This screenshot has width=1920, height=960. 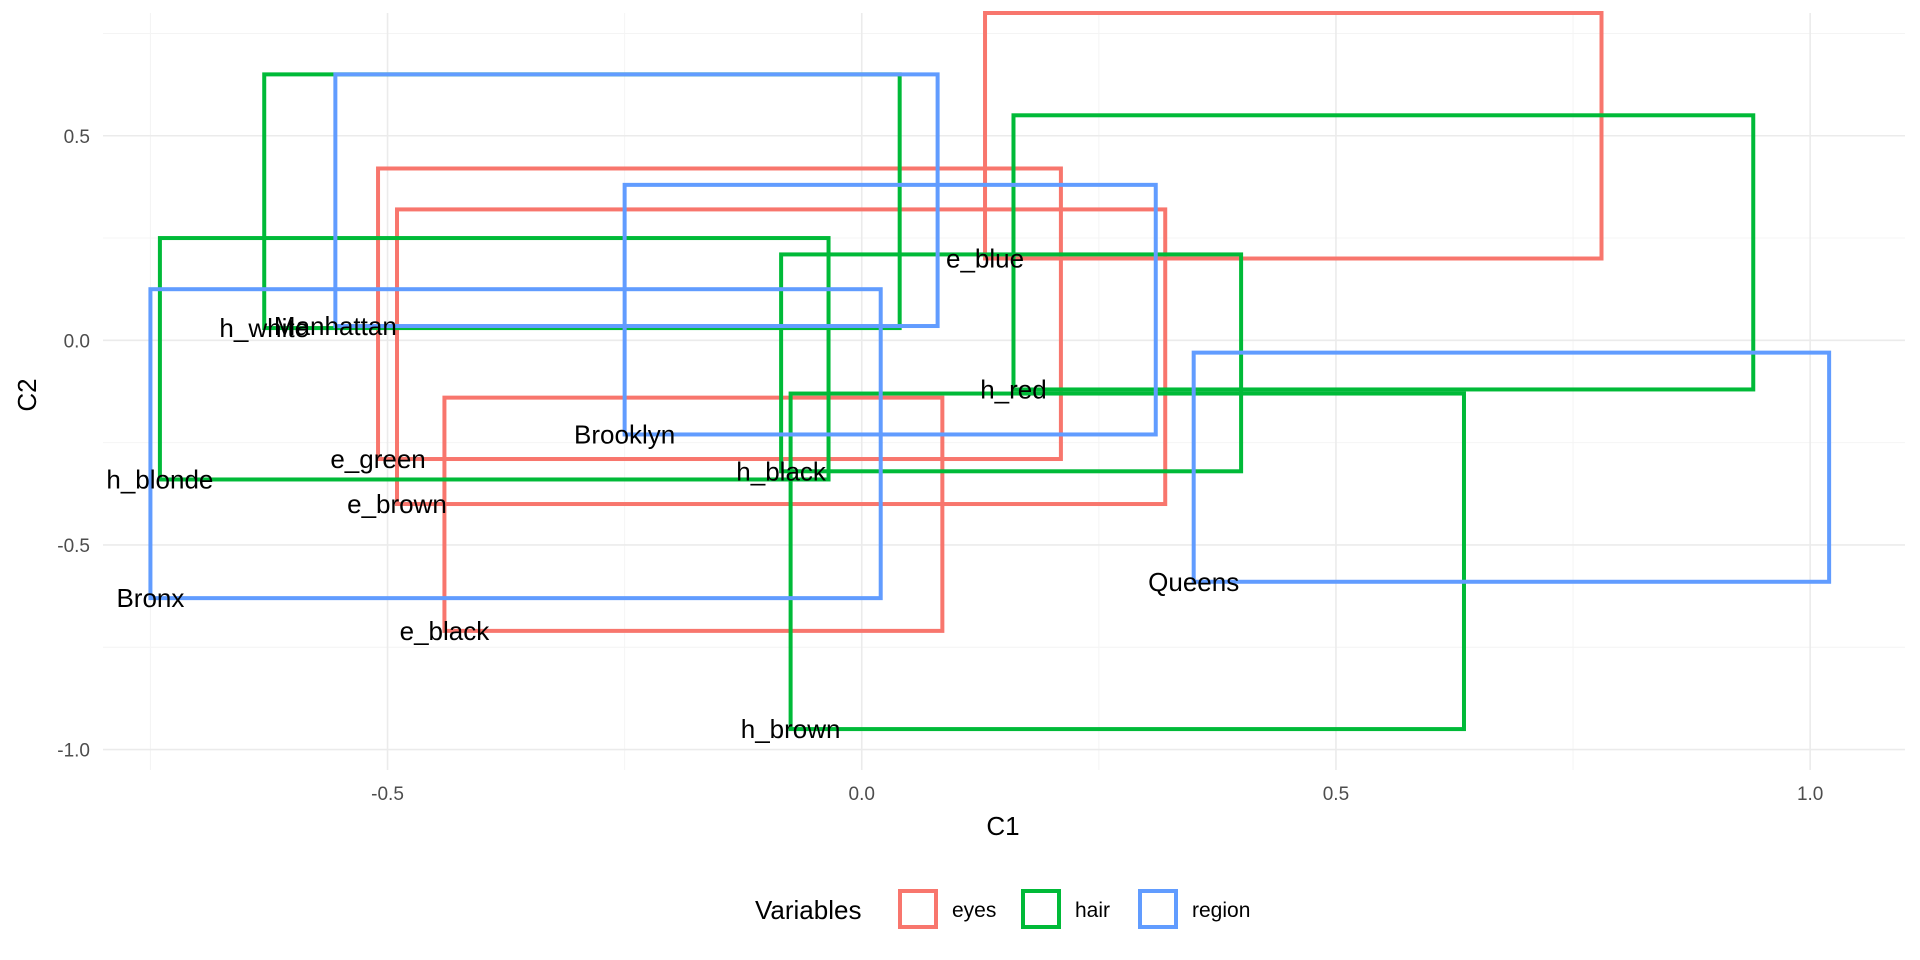 What do you see at coordinates (1127, 561) in the screenshot?
I see `rect-h_brown` at bounding box center [1127, 561].